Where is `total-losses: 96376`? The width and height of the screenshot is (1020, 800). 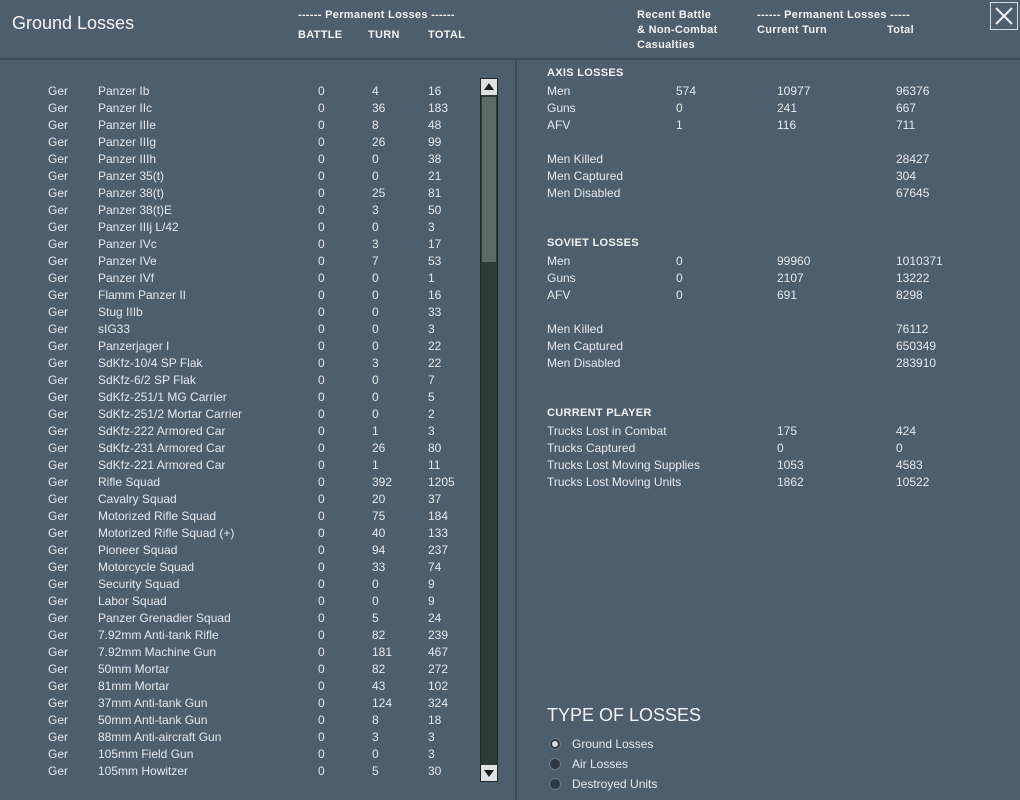
total-losses: 96376 is located at coordinates (913, 91).